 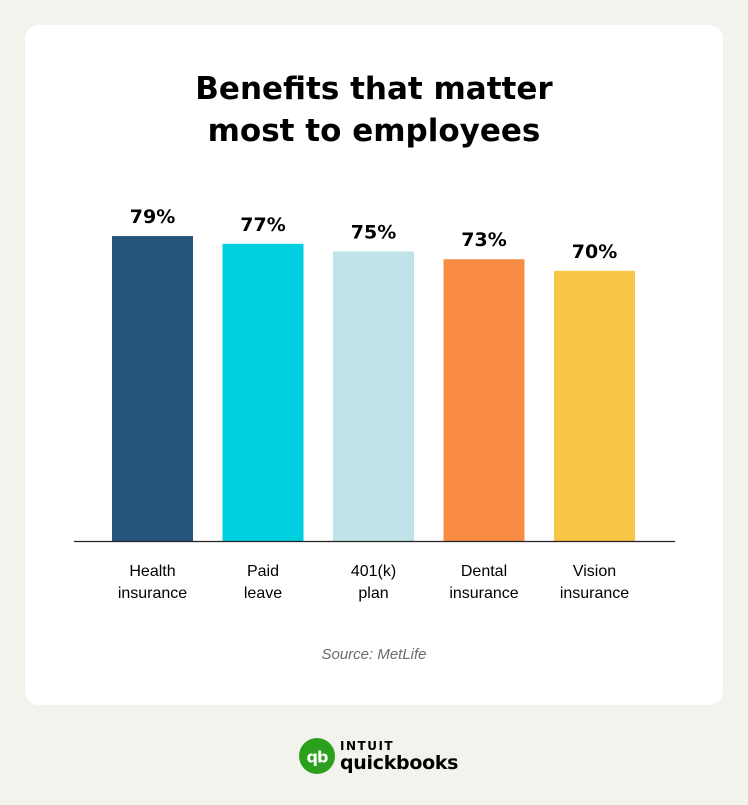 I want to click on quickbooks-brand: qb INTUIT quickbooks, so click(x=379, y=756).